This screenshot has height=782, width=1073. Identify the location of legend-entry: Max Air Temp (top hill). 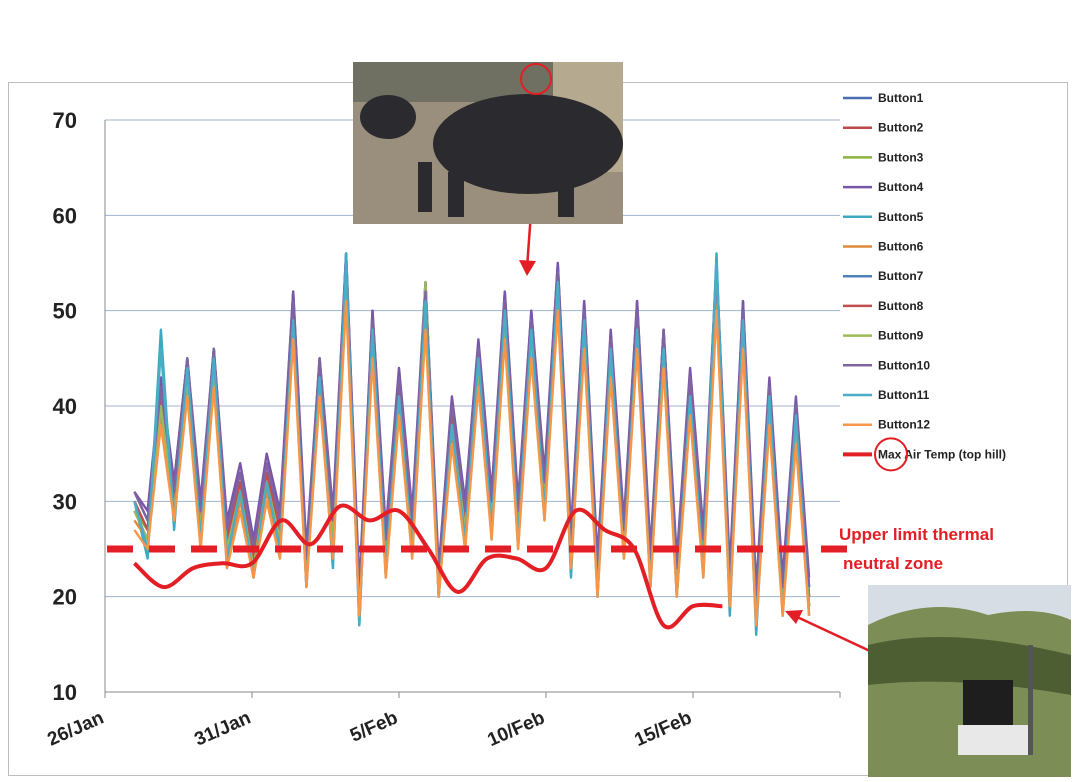
(924, 454).